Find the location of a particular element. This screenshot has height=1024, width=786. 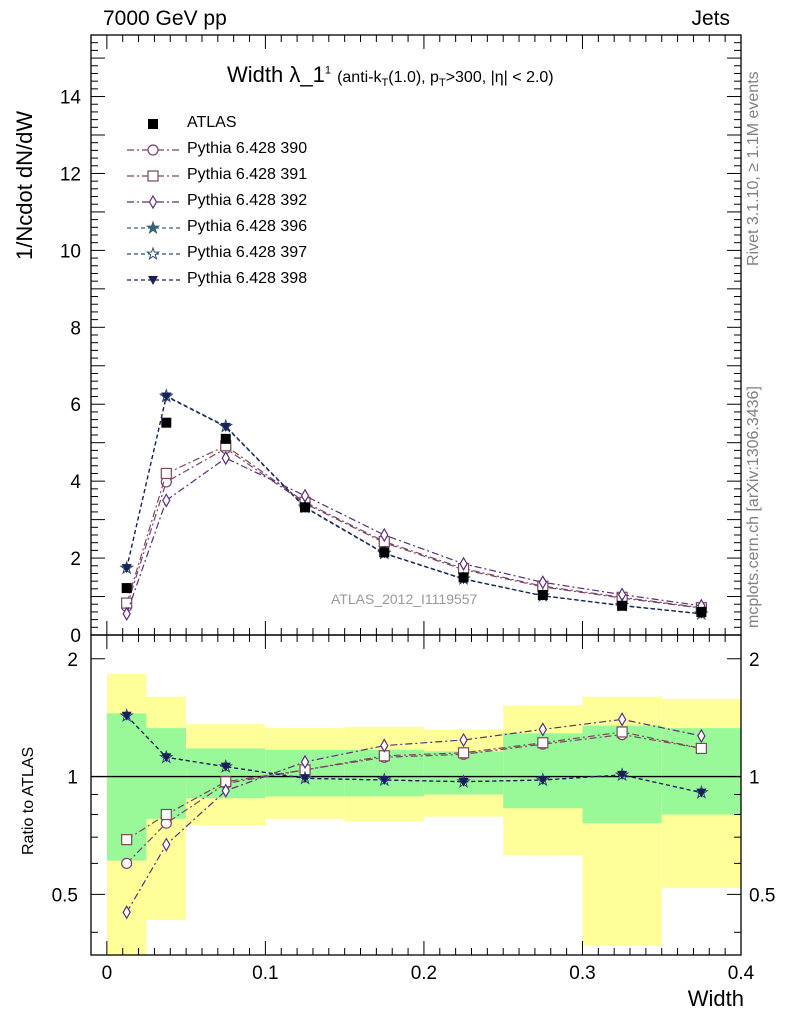

legend-label-390: Pythia 6.428 390 is located at coordinates (247, 148).